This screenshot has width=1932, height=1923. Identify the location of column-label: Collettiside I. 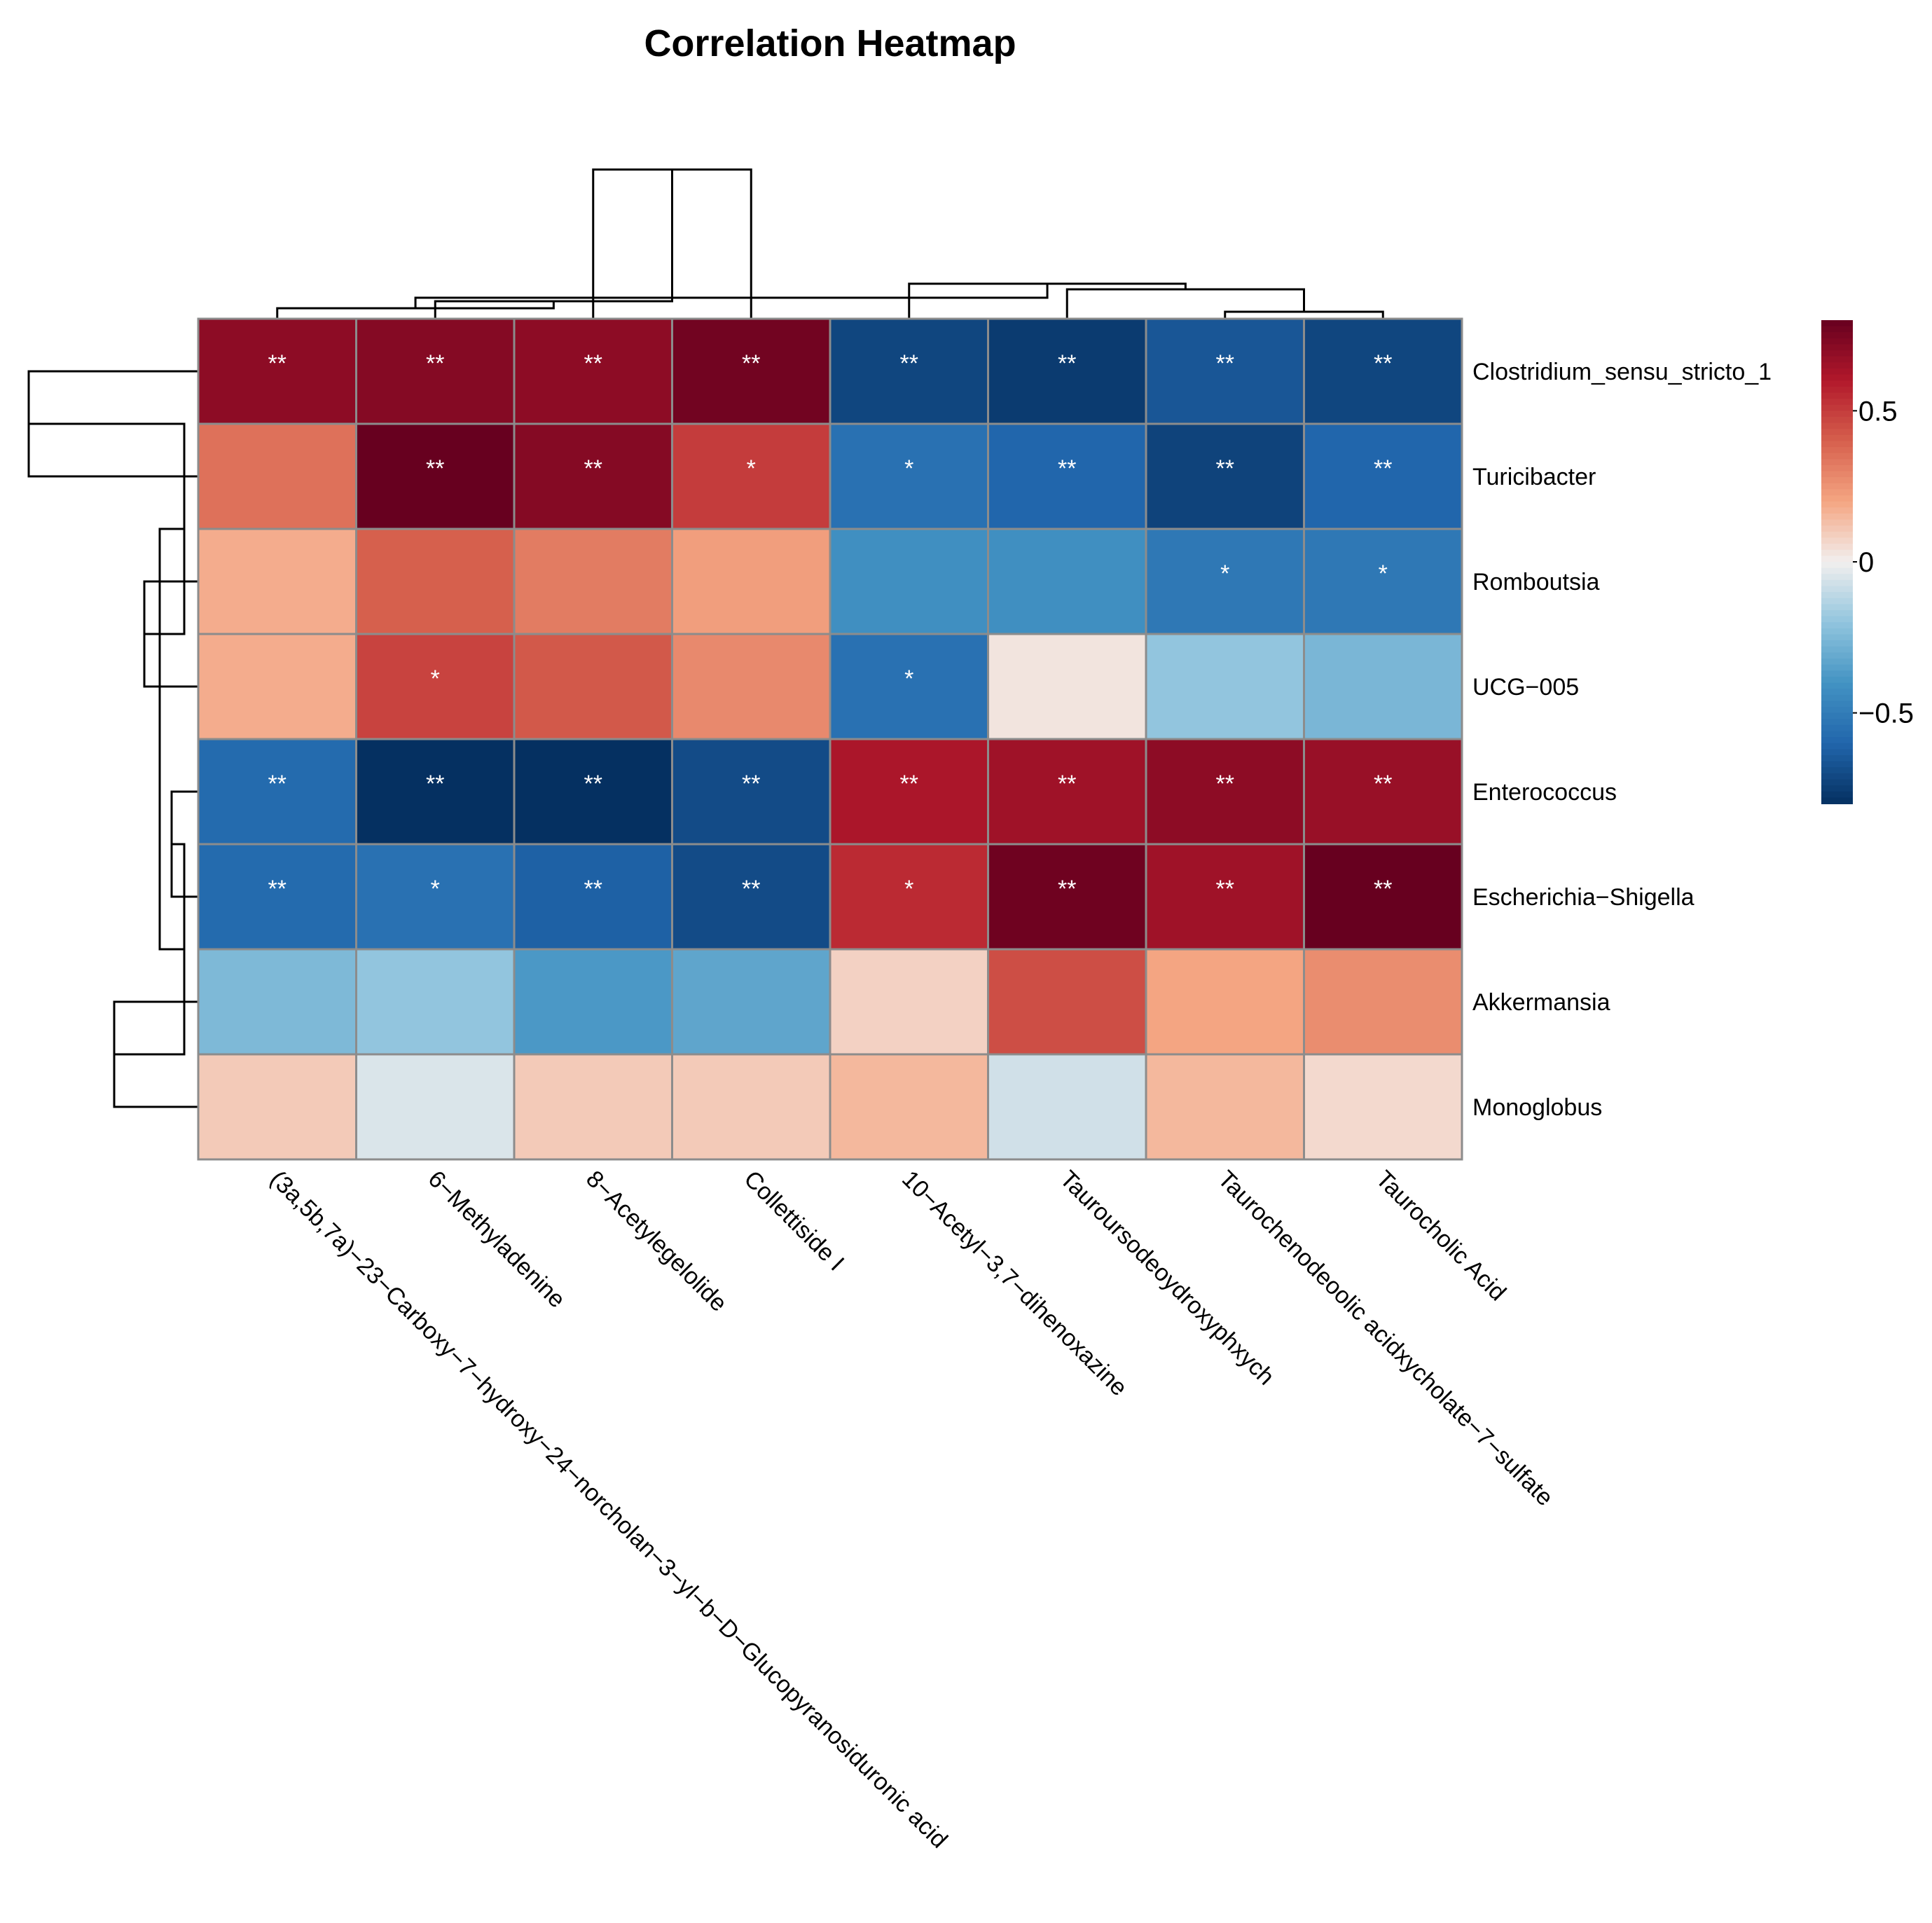
(794, 1221).